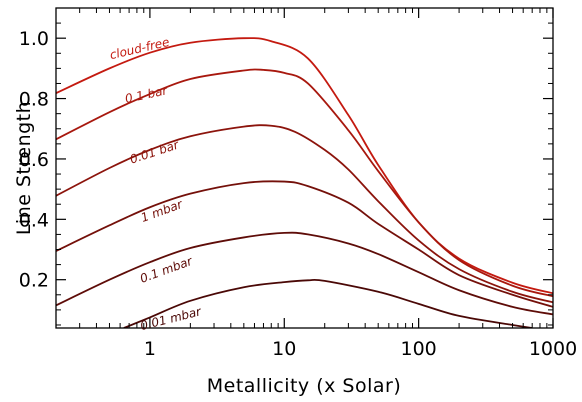  Describe the element at coordinates (34, 160) in the screenshot. I see `y-tick-label: 0.6` at that location.